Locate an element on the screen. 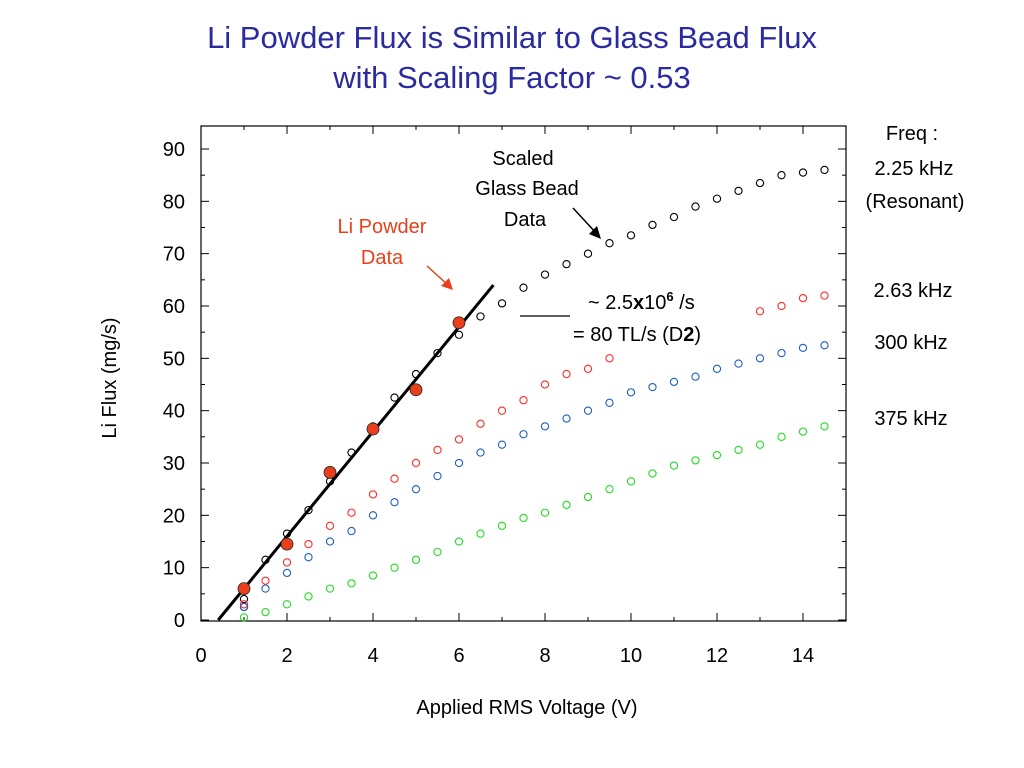 This screenshot has width=1024, height=768. slope-base: 10 is located at coordinates (655, 303).